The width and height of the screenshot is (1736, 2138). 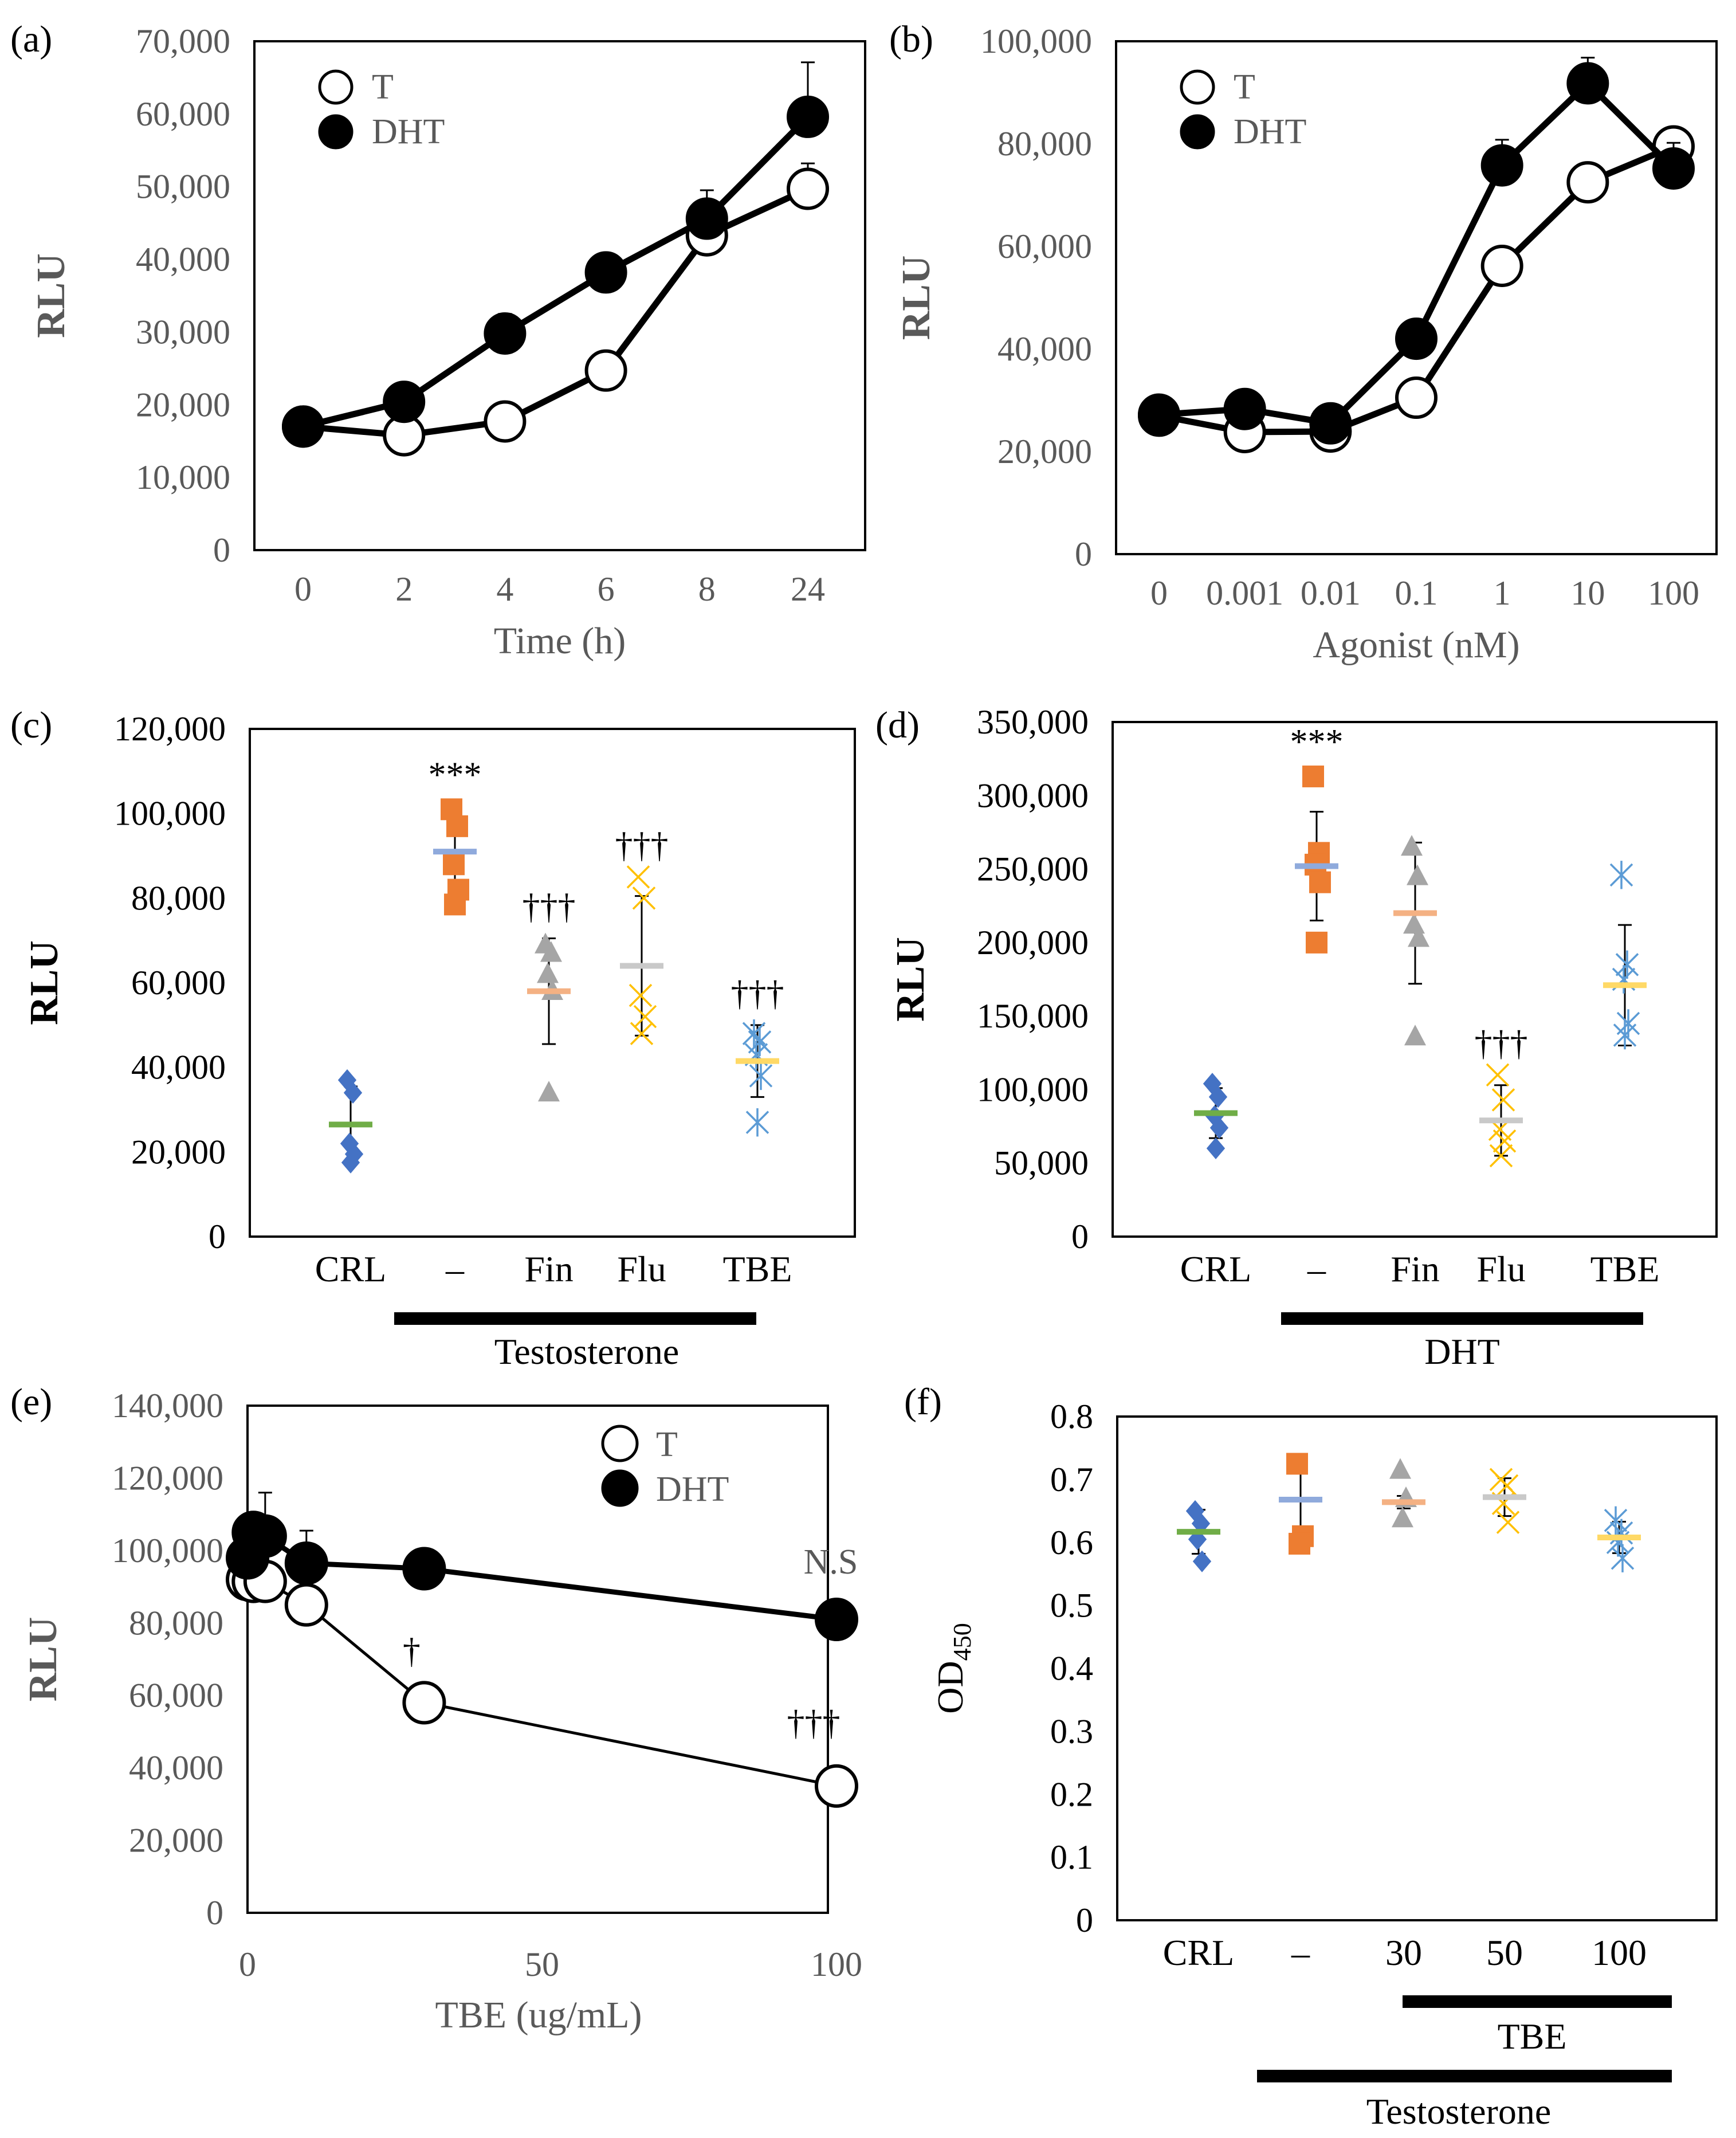 I want to click on x-tick-label: 1, so click(x=1502, y=593).